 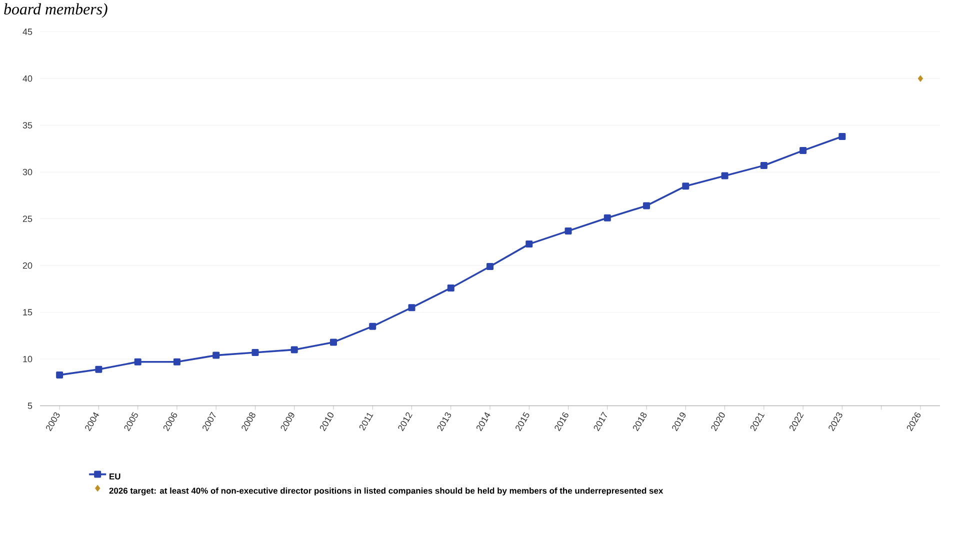 I want to click on y-tick-label: 25, so click(x=27, y=219).